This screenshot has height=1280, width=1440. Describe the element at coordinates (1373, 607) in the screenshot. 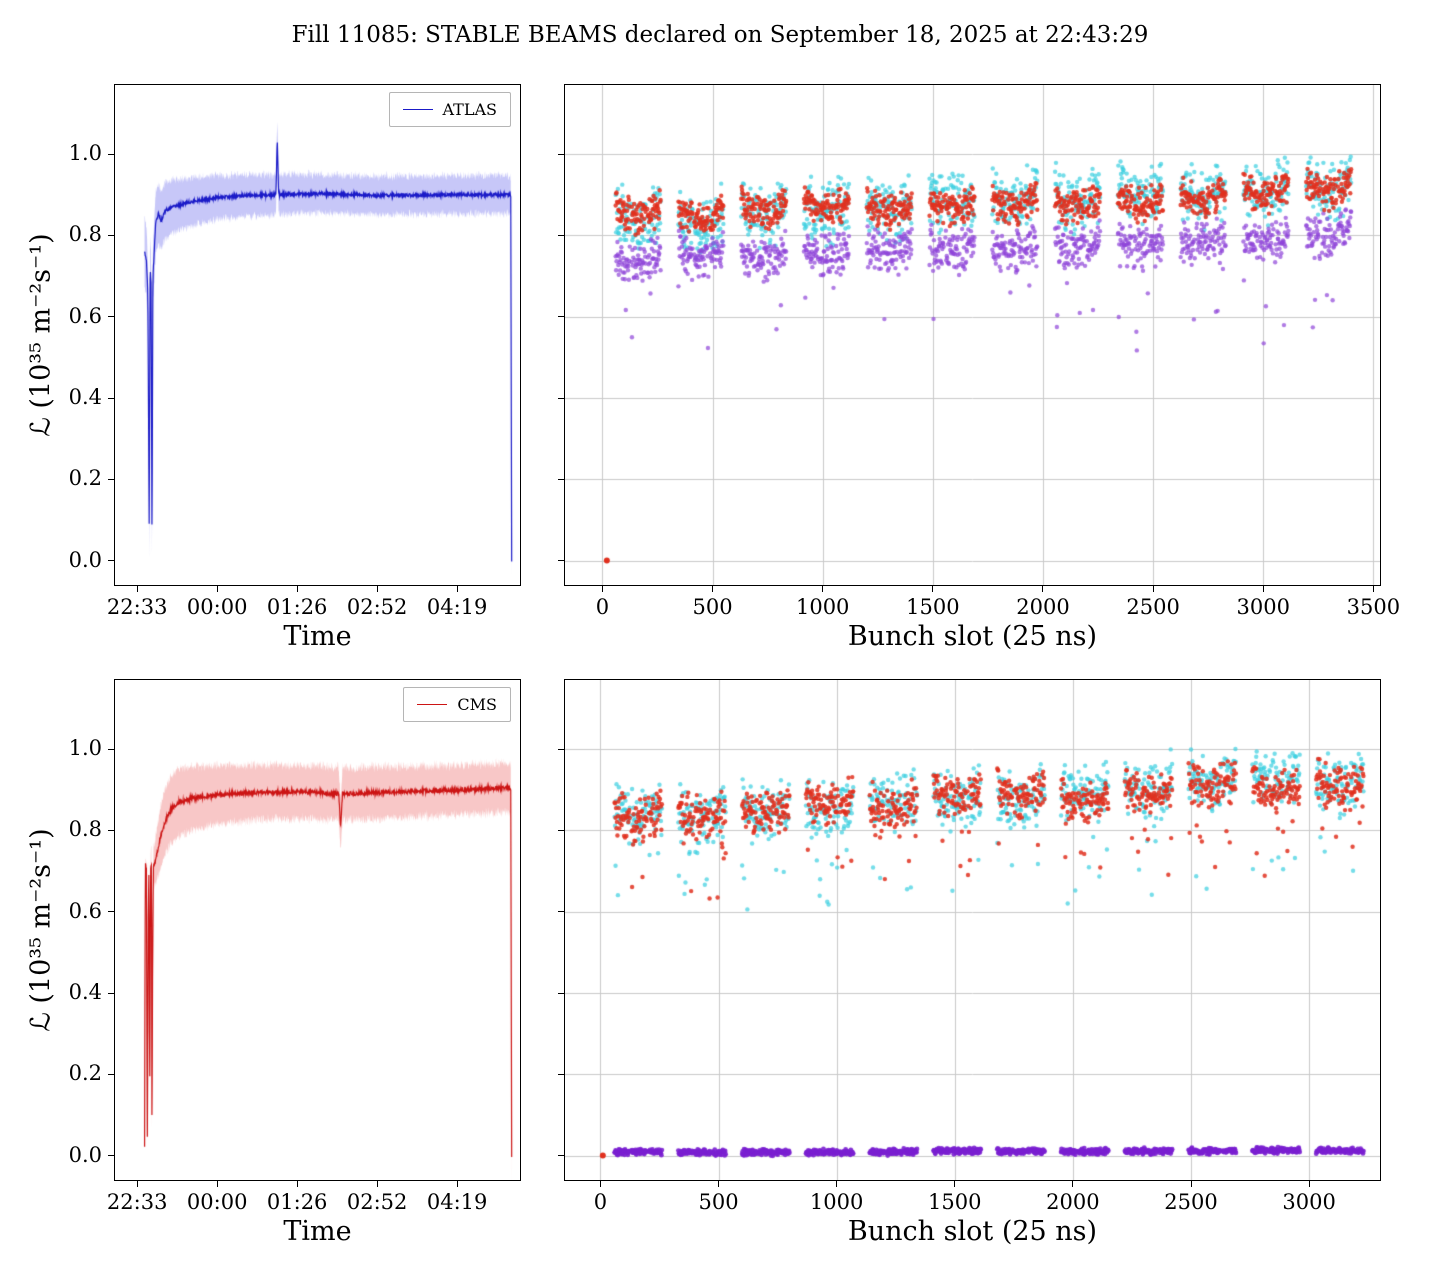

I see `x-tick-label: 3500` at that location.